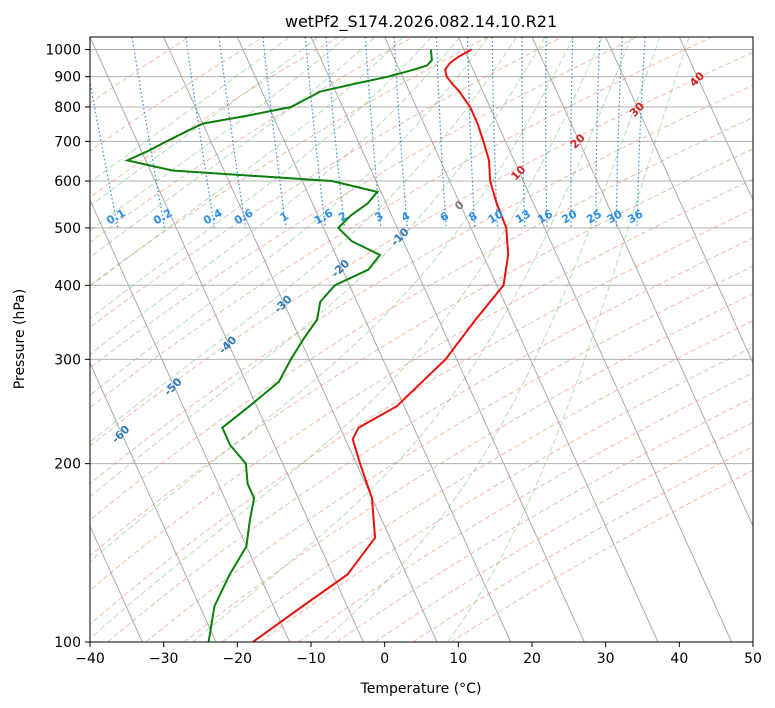 The height and width of the screenshot is (708, 775). What do you see at coordinates (418, 654) in the screenshot?
I see `x-axis-ticks: −40 −30 −20 −10 0 10 20 30 40 50` at bounding box center [418, 654].